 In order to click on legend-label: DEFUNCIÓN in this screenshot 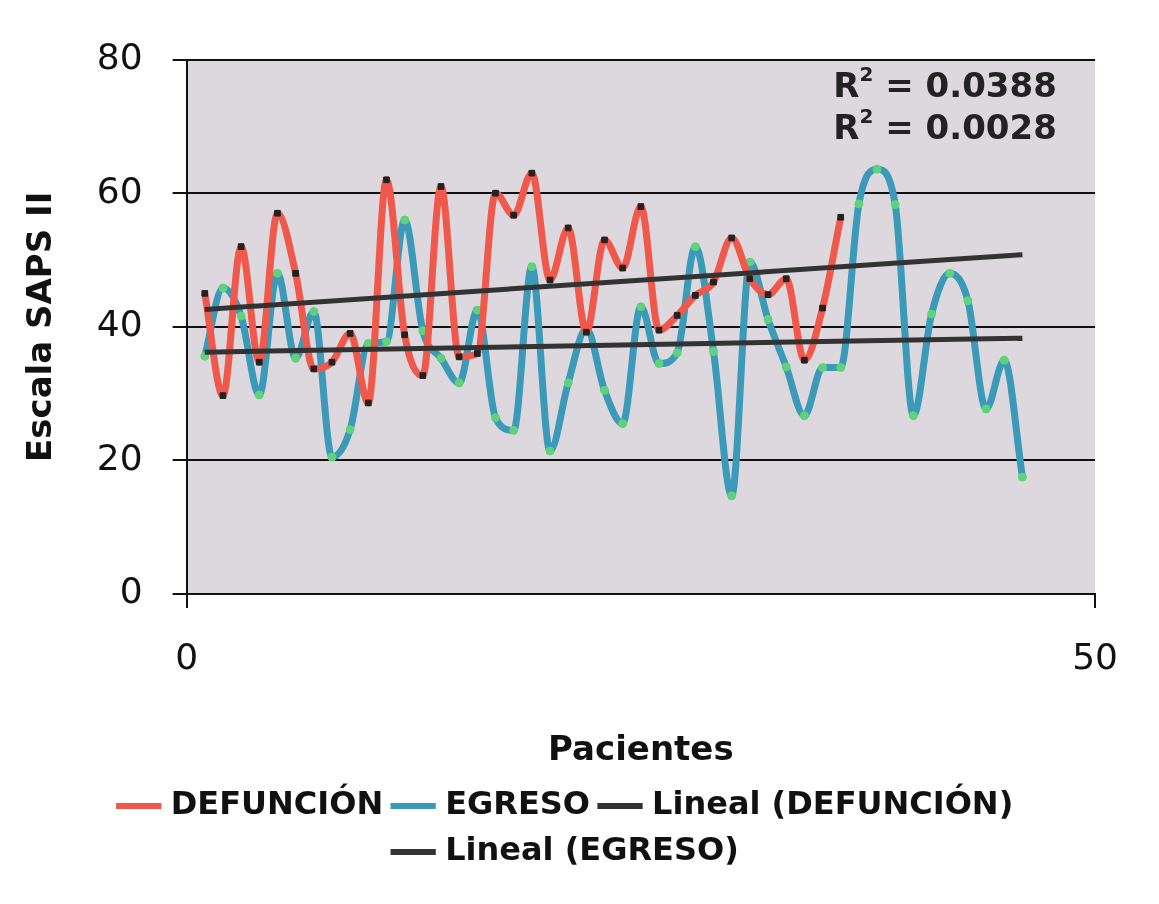, I will do `click(277, 803)`.